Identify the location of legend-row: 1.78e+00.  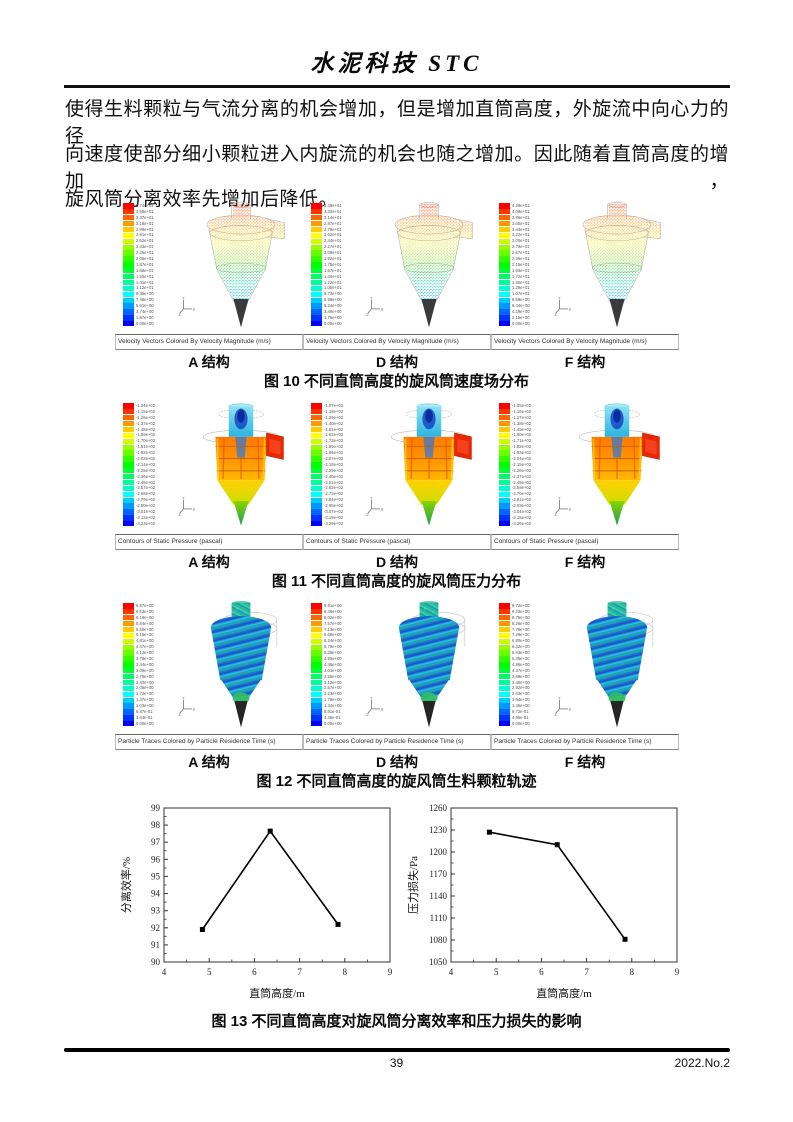
(338, 700).